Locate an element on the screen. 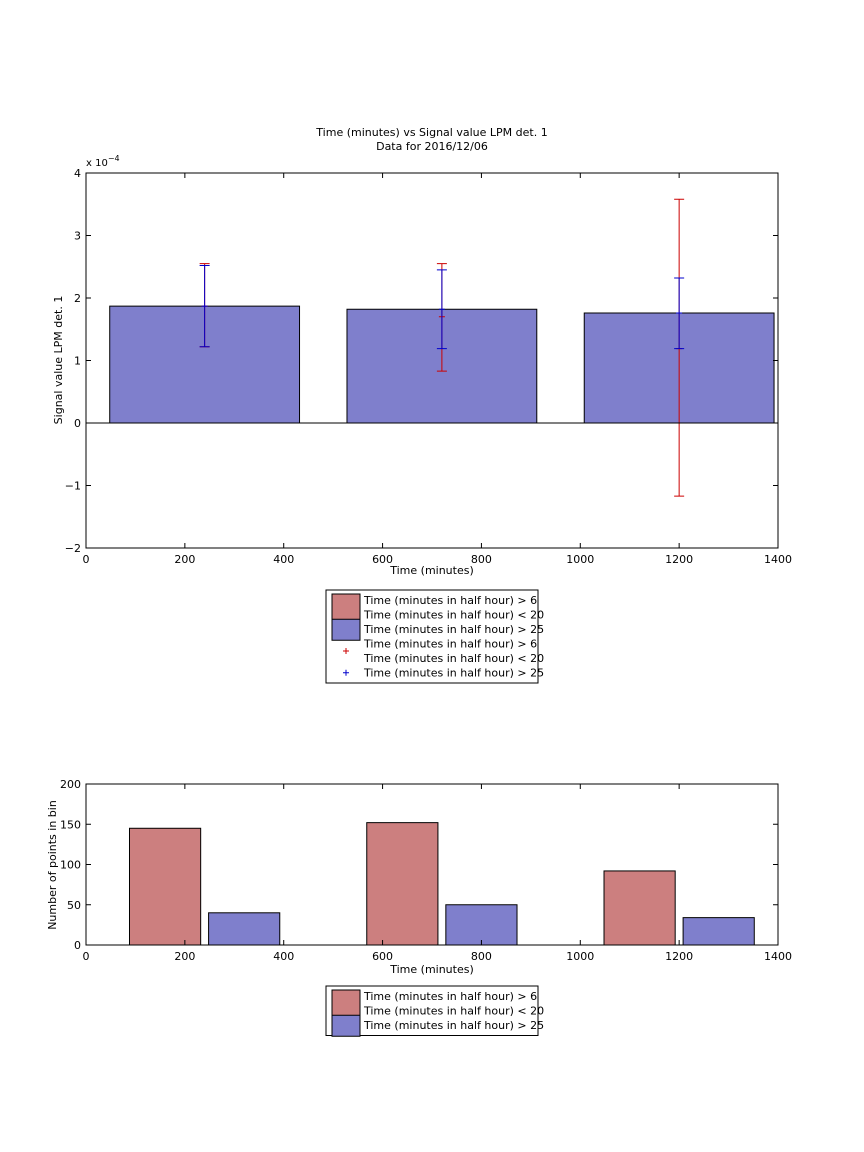 Image resolution: width=864 pixels, height=1152 pixels. chart2-y-ticks: 0 50 100 150 200 is located at coordinates (419, 865).